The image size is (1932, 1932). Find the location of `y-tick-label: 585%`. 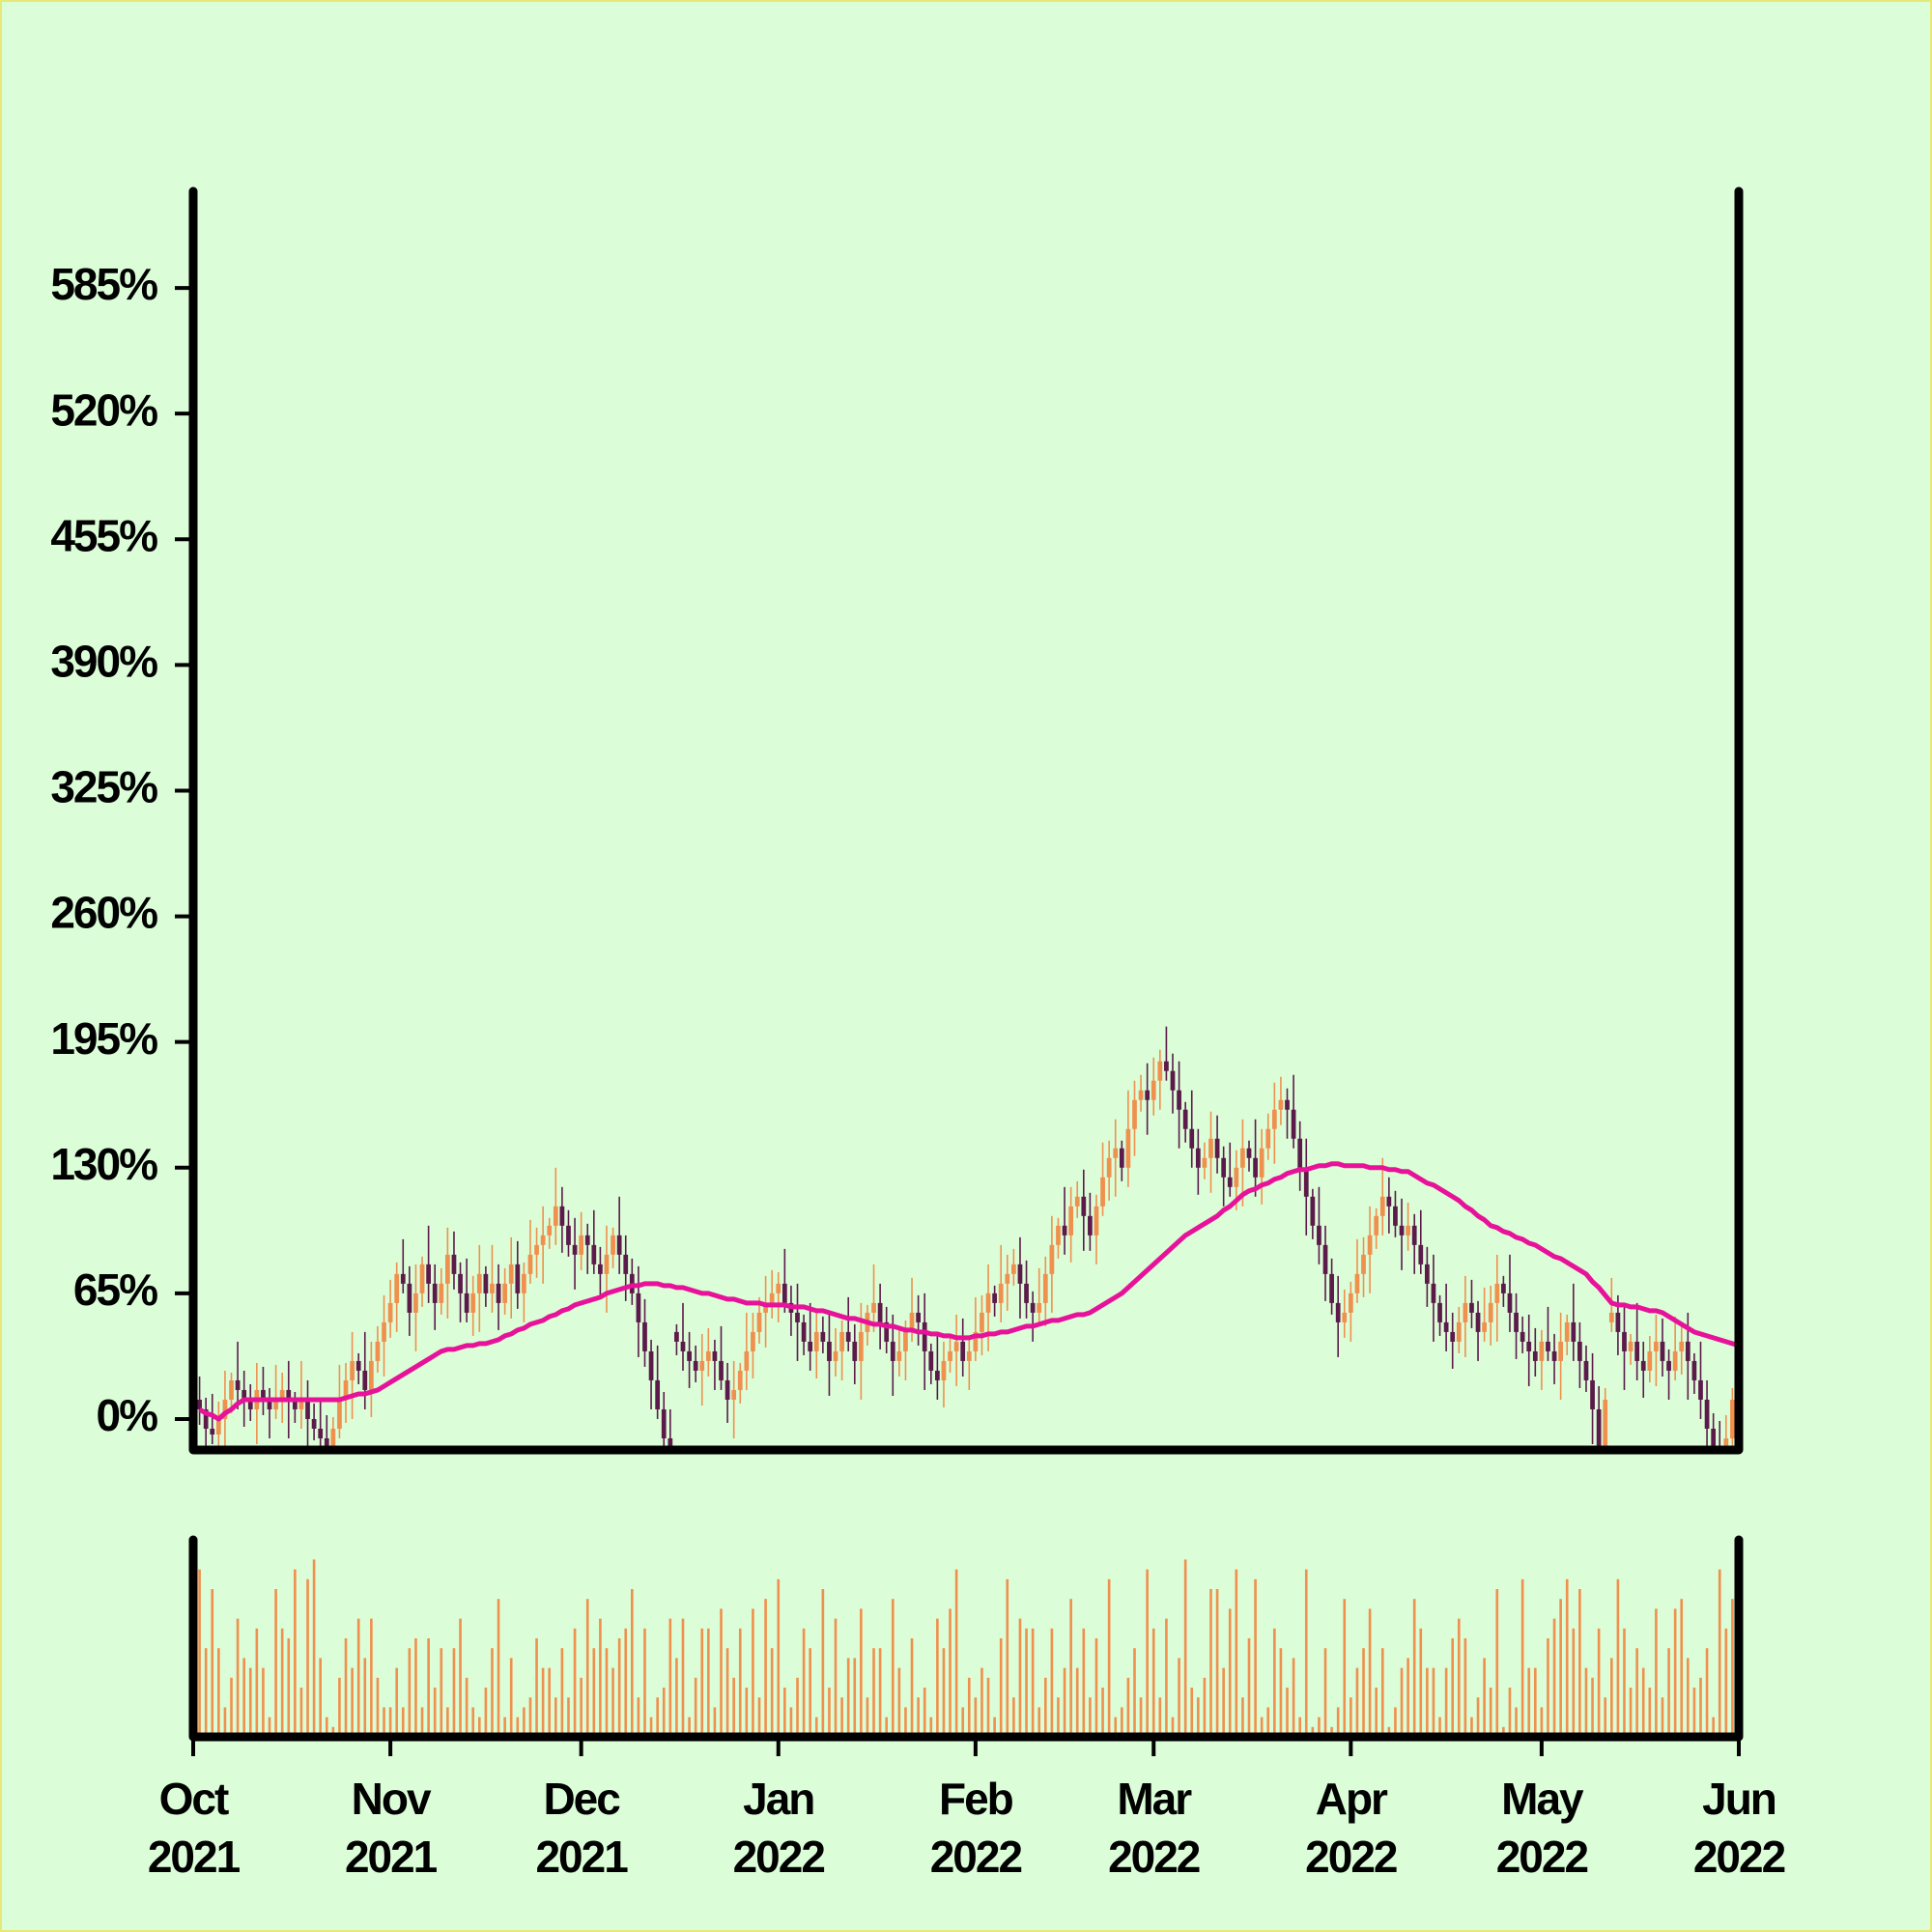

y-tick-label: 585% is located at coordinates (103, 284).